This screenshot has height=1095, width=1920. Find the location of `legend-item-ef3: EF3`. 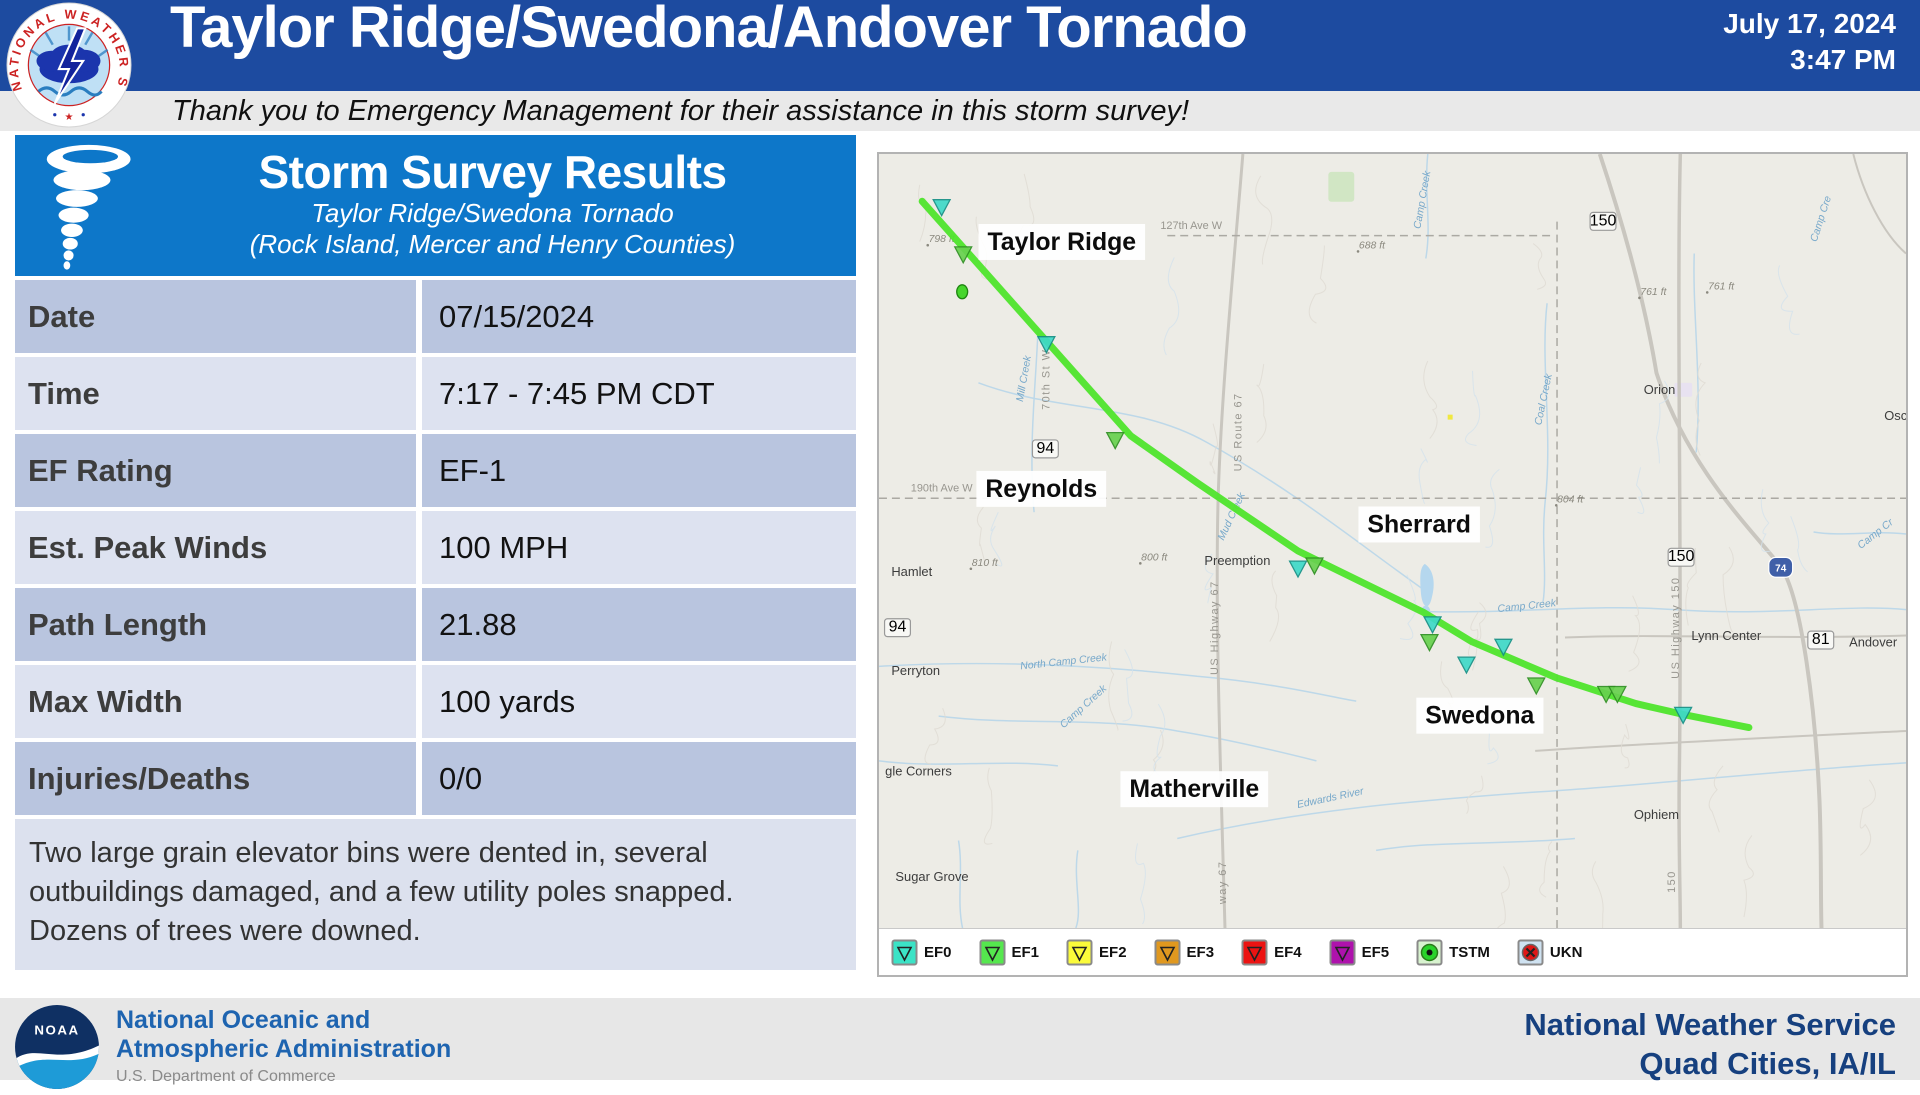

legend-item-ef3: EF3 is located at coordinates (1184, 952).